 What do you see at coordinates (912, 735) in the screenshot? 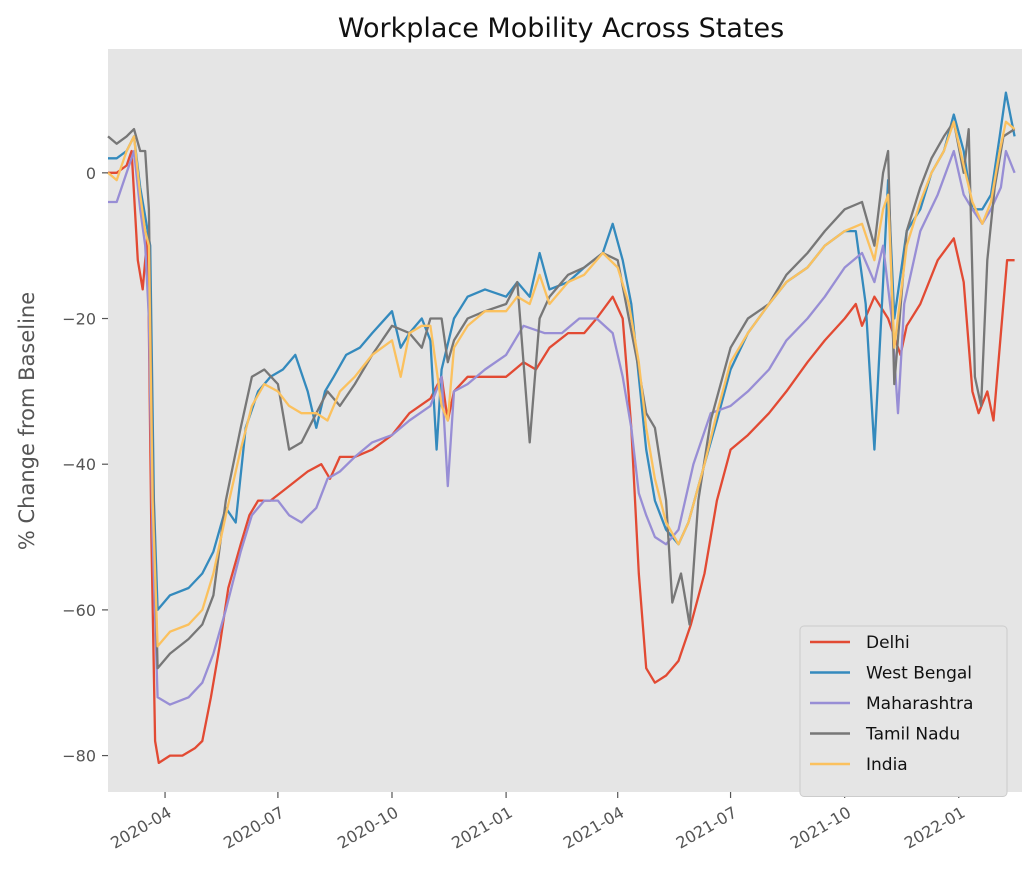
I see `legend-label: Tamil Nadu` at bounding box center [912, 735].